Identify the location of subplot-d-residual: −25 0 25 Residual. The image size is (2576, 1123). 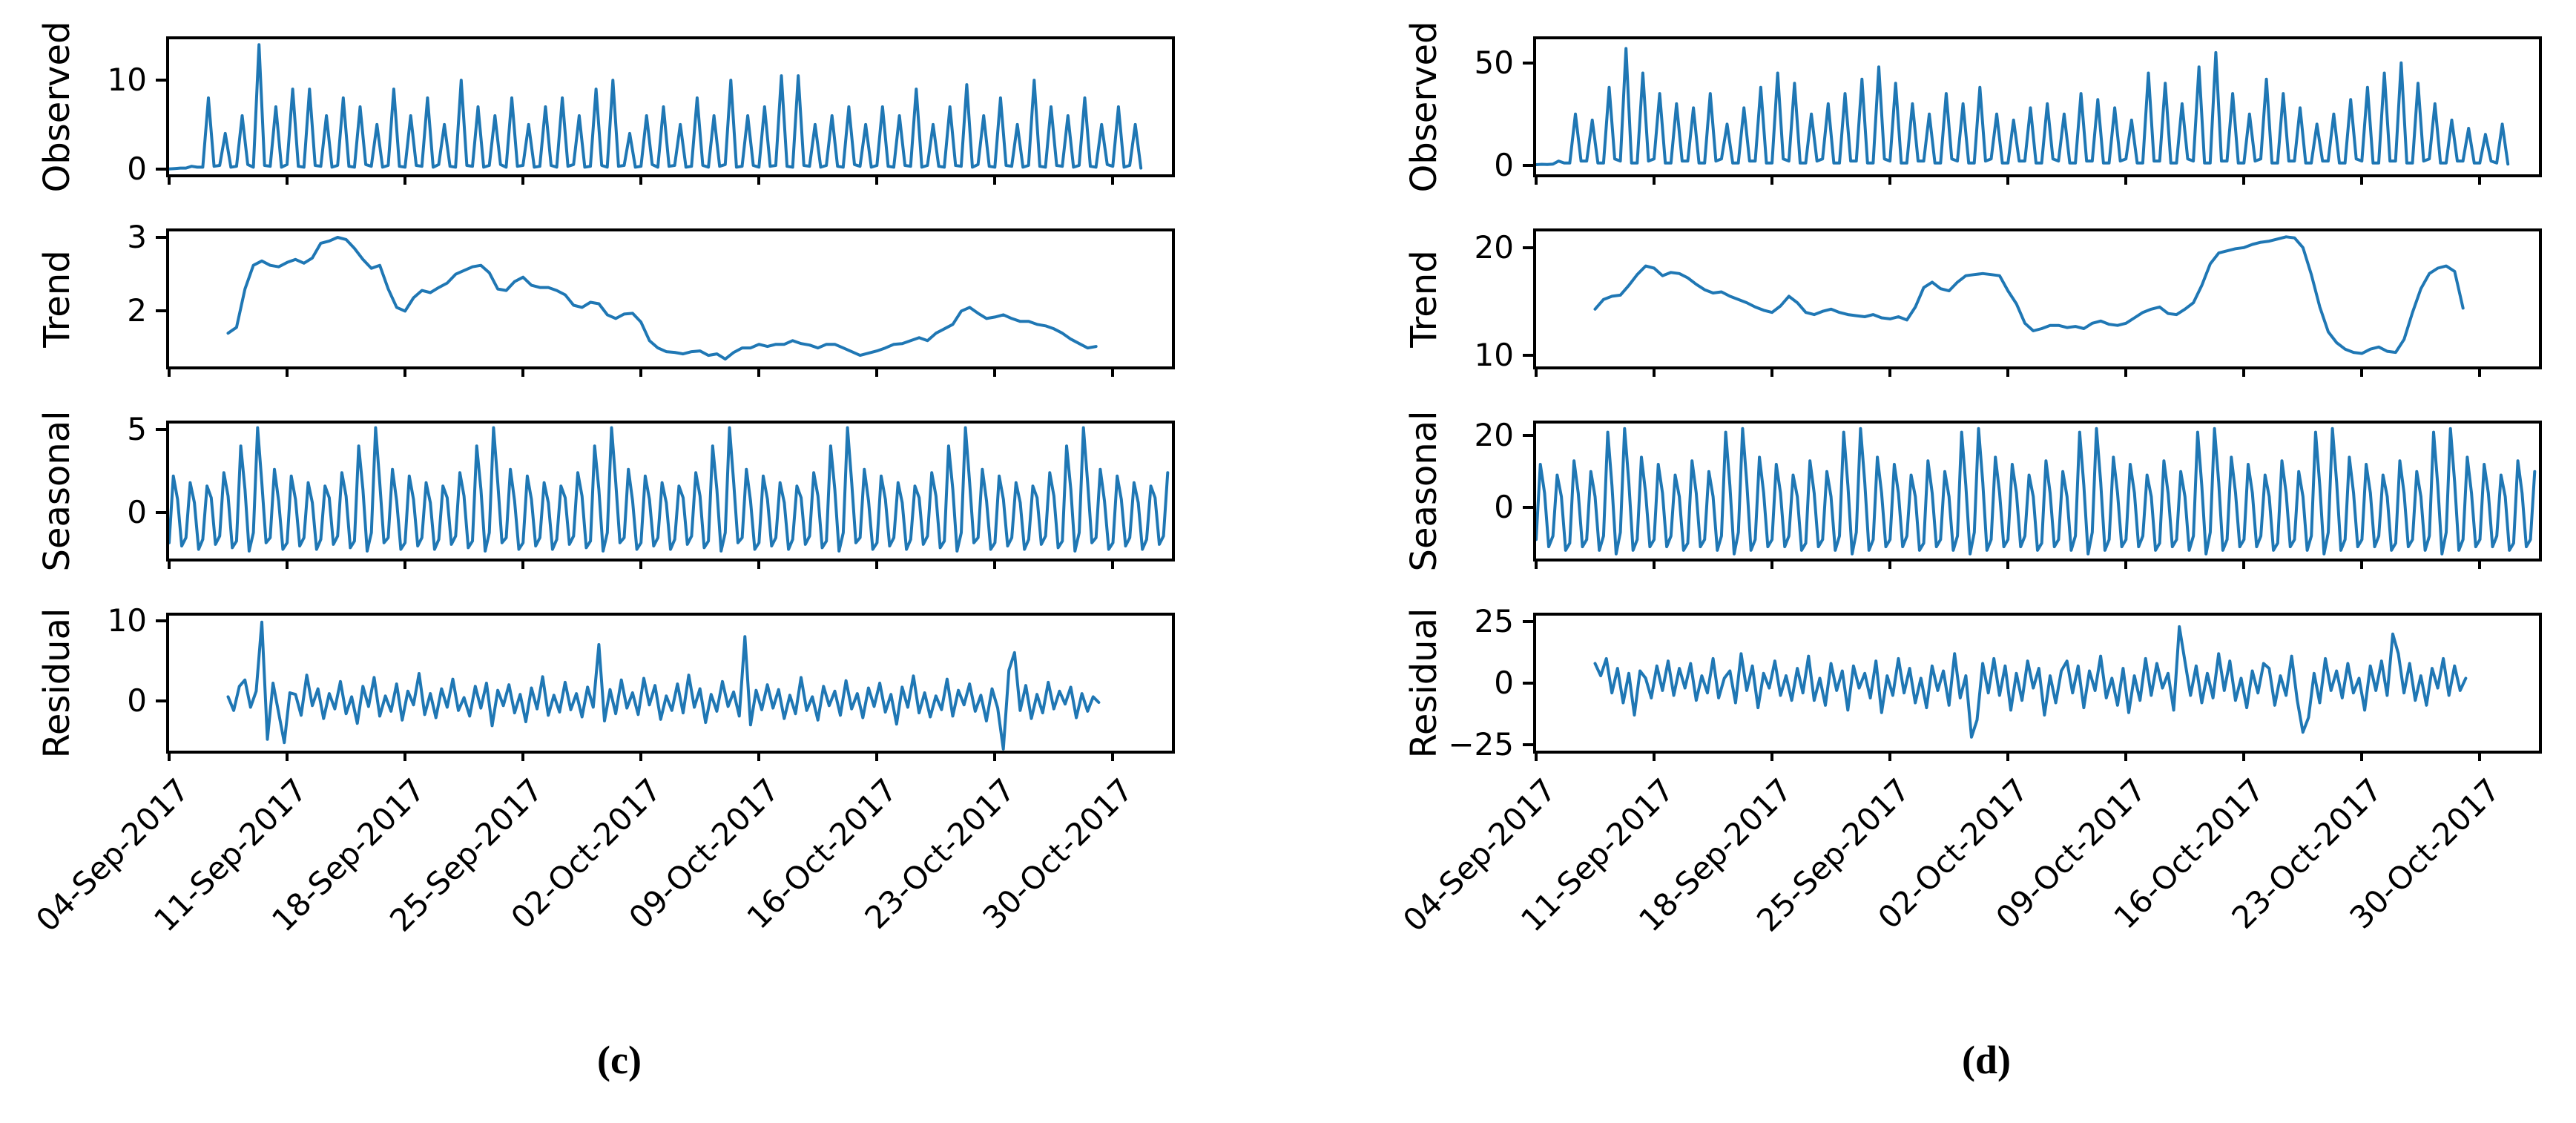
(1973, 683).